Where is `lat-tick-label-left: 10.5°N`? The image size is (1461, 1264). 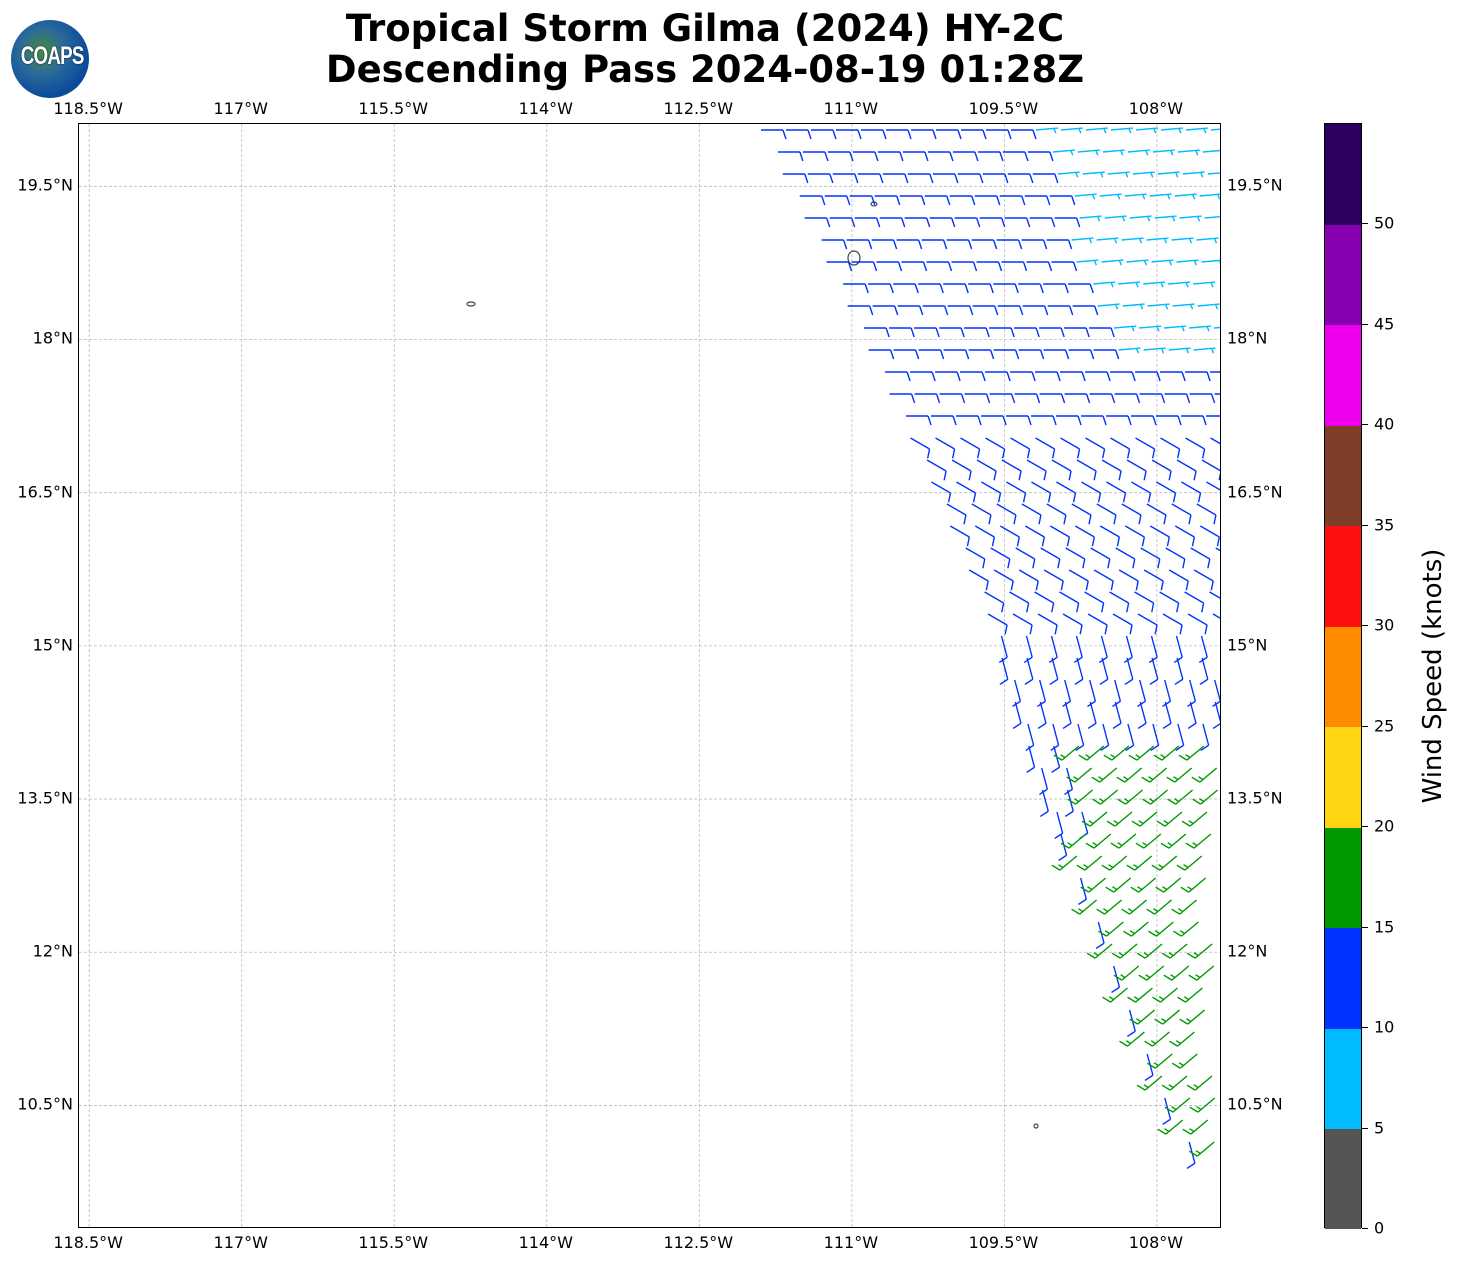
lat-tick-label-left: 10.5°N is located at coordinates (45, 1104).